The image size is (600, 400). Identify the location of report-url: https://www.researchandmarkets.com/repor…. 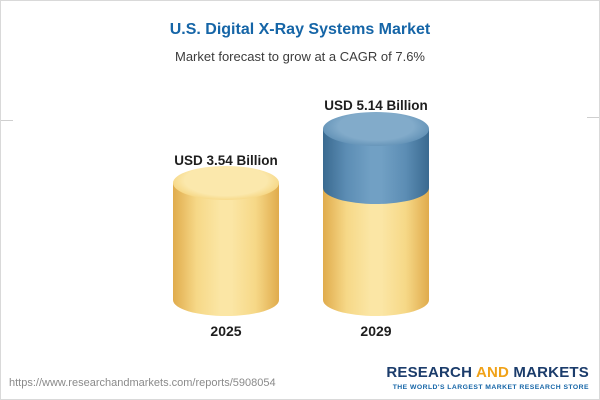
(142, 383).